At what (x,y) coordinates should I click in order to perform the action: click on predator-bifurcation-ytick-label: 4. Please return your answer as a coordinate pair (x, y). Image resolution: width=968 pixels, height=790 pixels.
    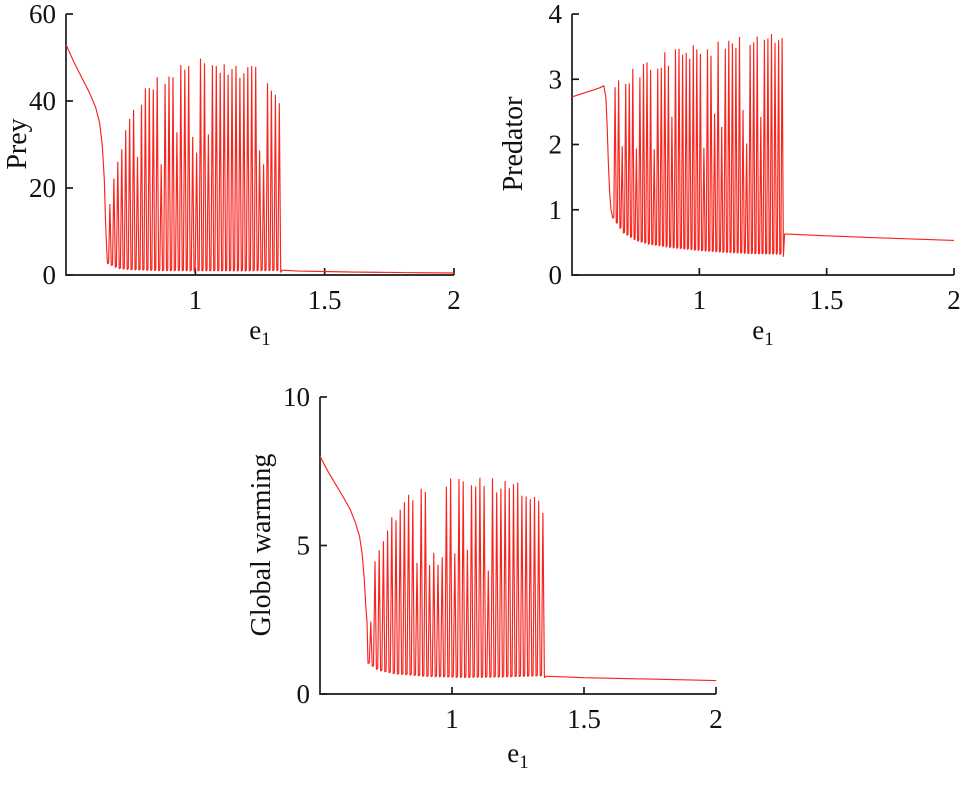
    Looking at the image, I should click on (556, 14).